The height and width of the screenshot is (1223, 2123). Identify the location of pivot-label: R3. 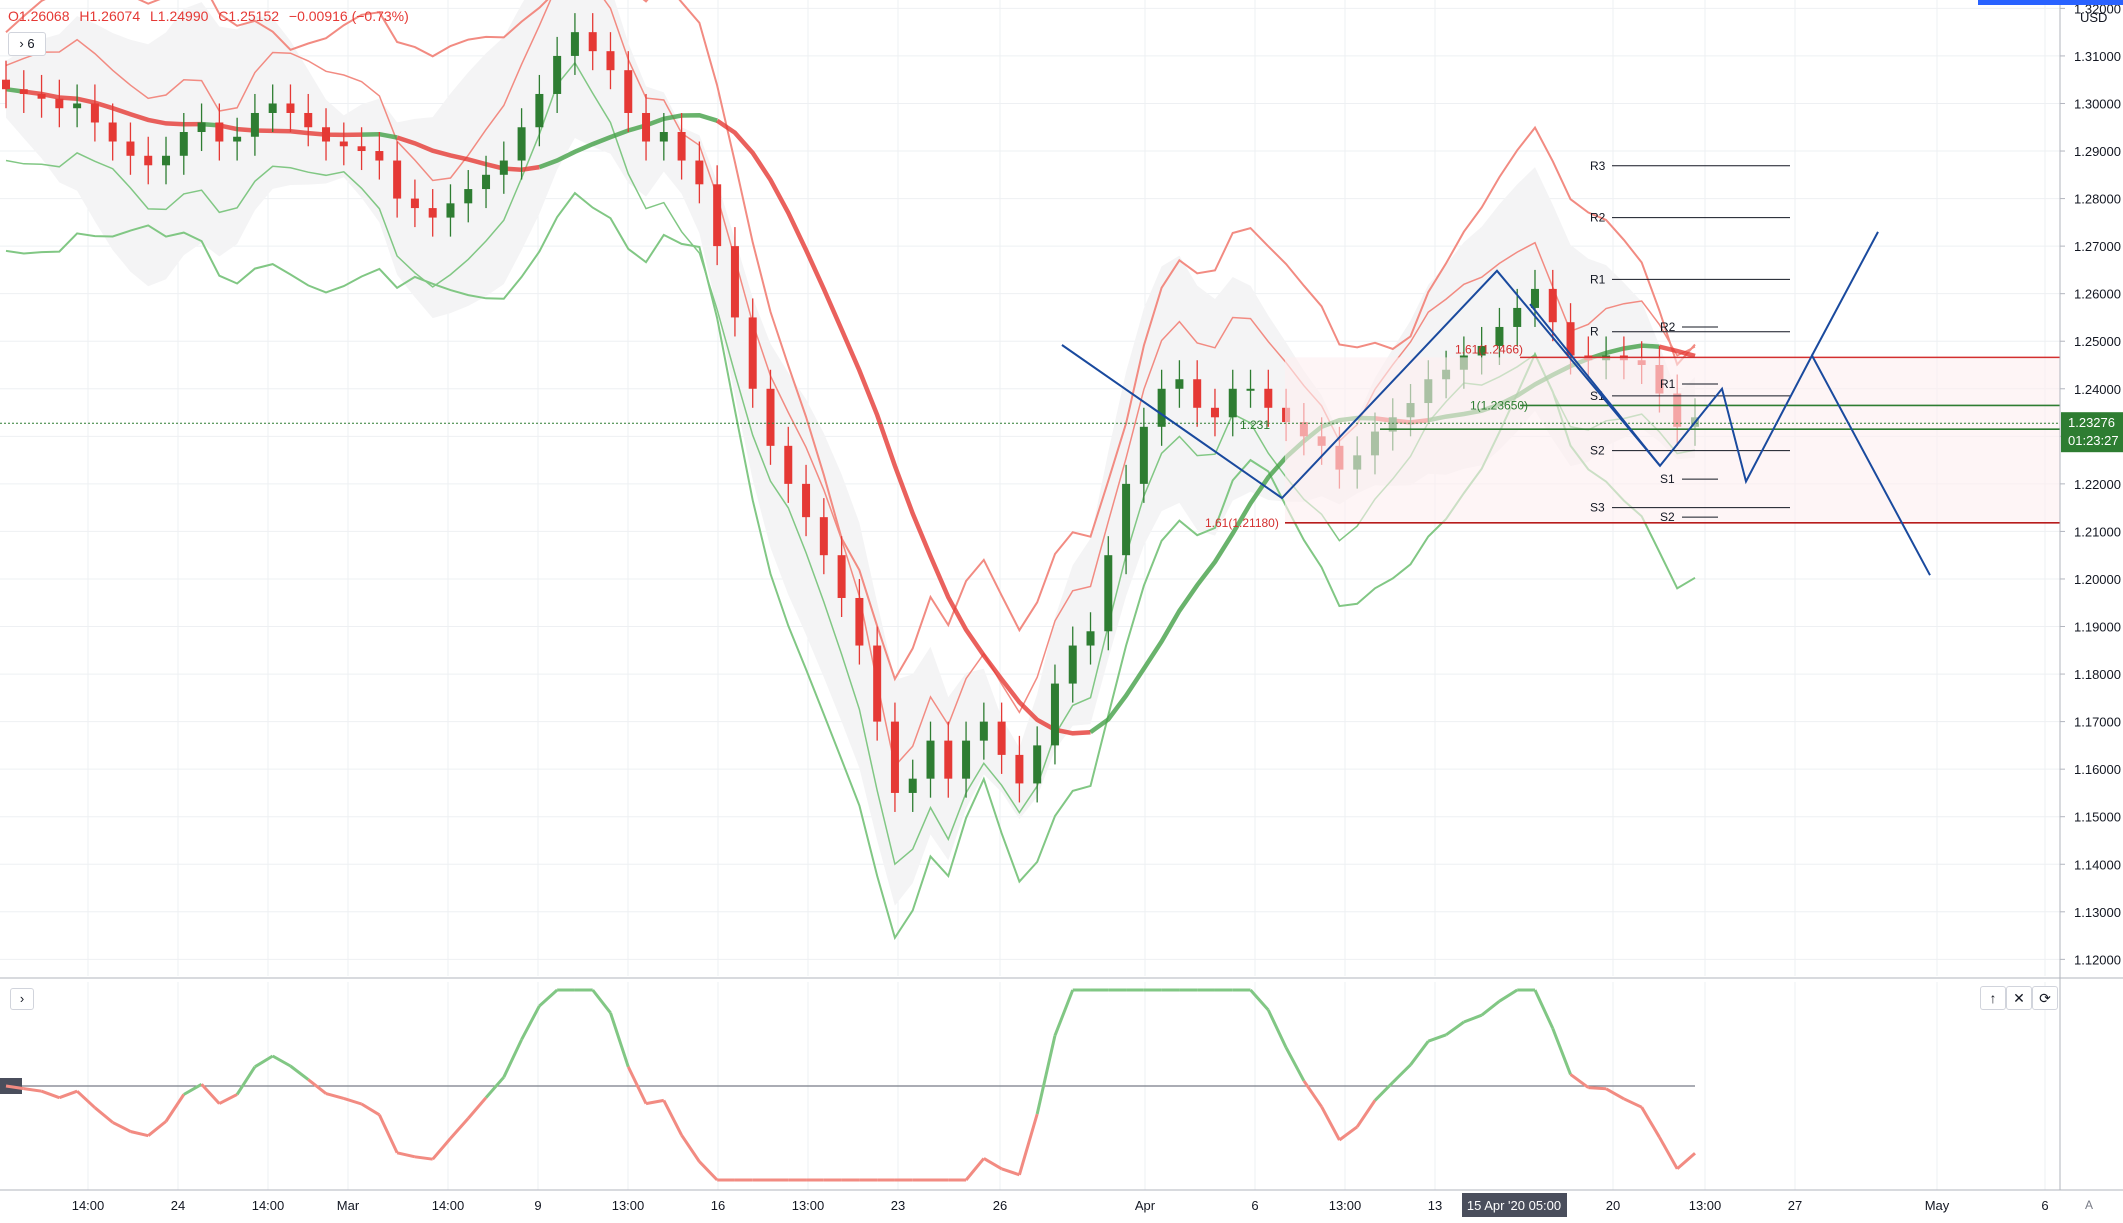
(1598, 166).